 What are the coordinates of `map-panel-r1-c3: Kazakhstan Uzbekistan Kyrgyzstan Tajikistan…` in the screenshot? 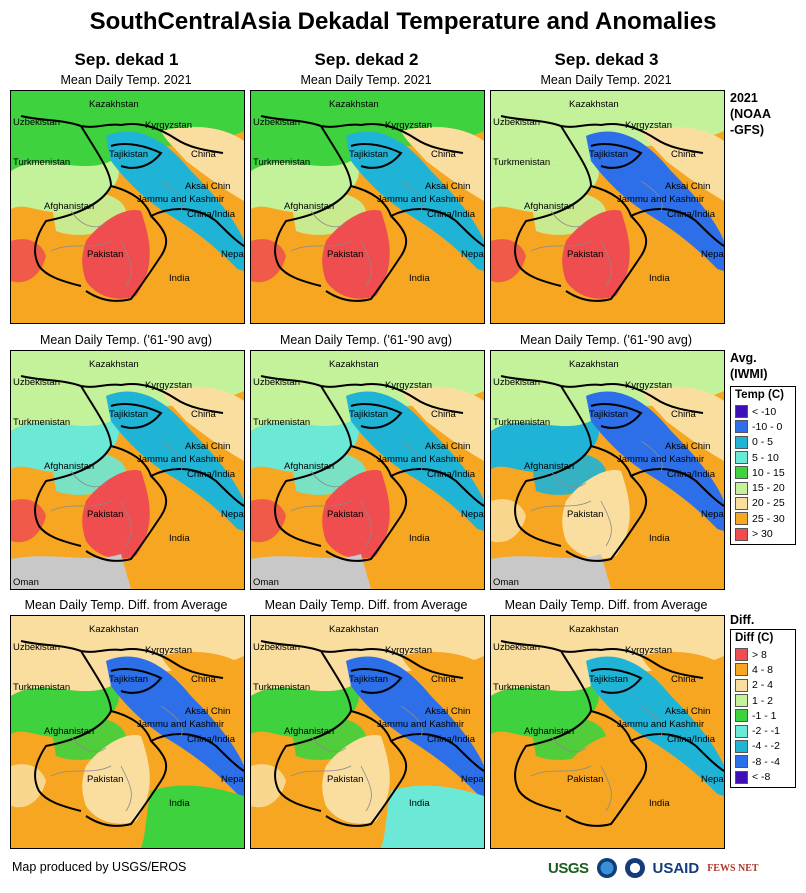 It's located at (607, 207).